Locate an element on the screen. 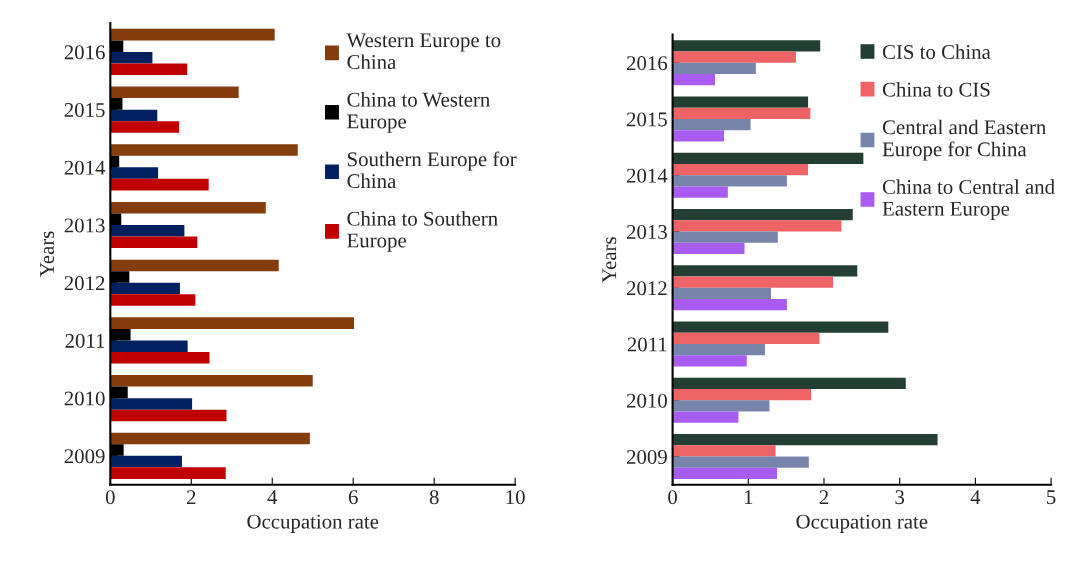  x-tick-label: 5 is located at coordinates (1051, 497).